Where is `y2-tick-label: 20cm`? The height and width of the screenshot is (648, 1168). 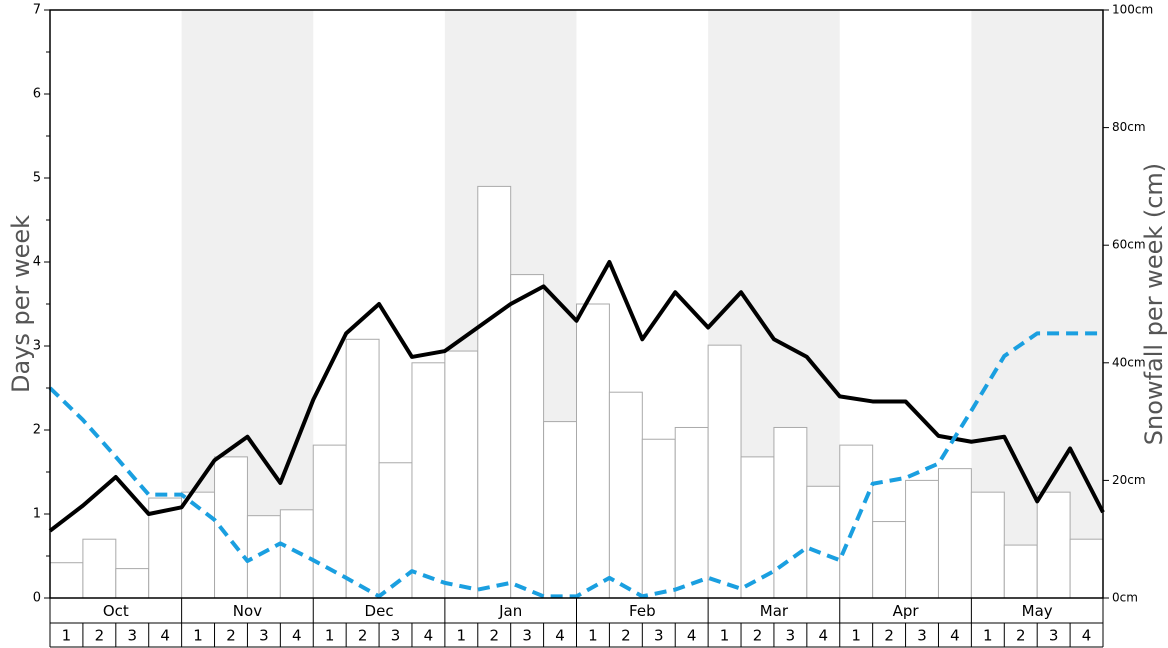 y2-tick-label: 20cm is located at coordinates (1129, 480).